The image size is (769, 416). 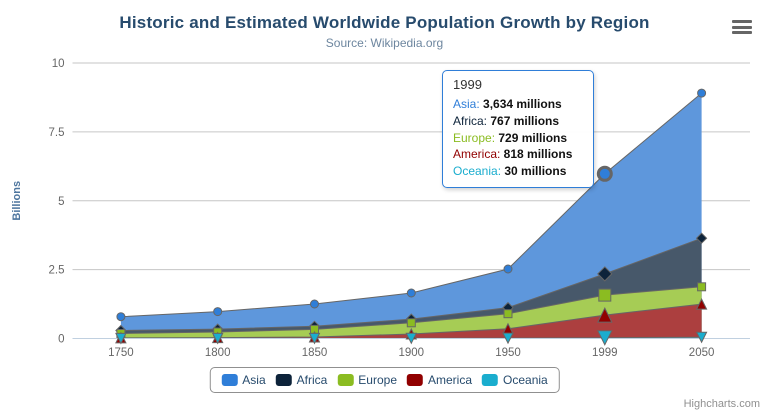 I want to click on marker-asia-2050, so click(x=702, y=93).